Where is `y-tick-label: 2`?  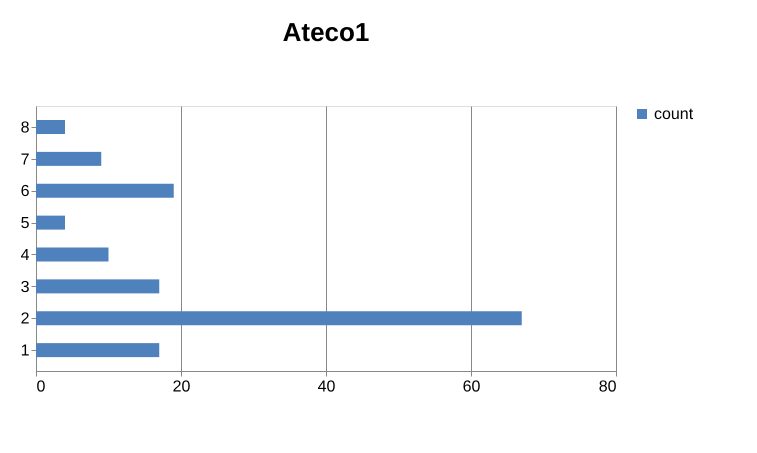
y-tick-label: 2 is located at coordinates (25, 319).